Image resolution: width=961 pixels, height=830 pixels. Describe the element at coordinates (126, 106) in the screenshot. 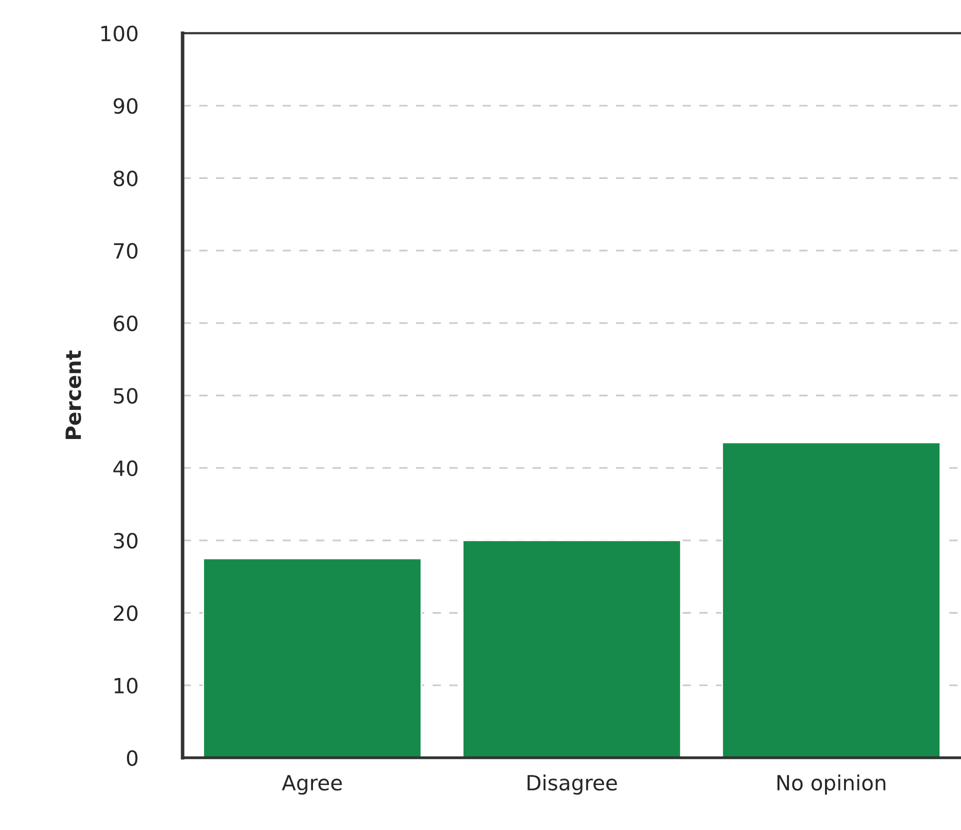

I see `y-tick-label: 90` at that location.